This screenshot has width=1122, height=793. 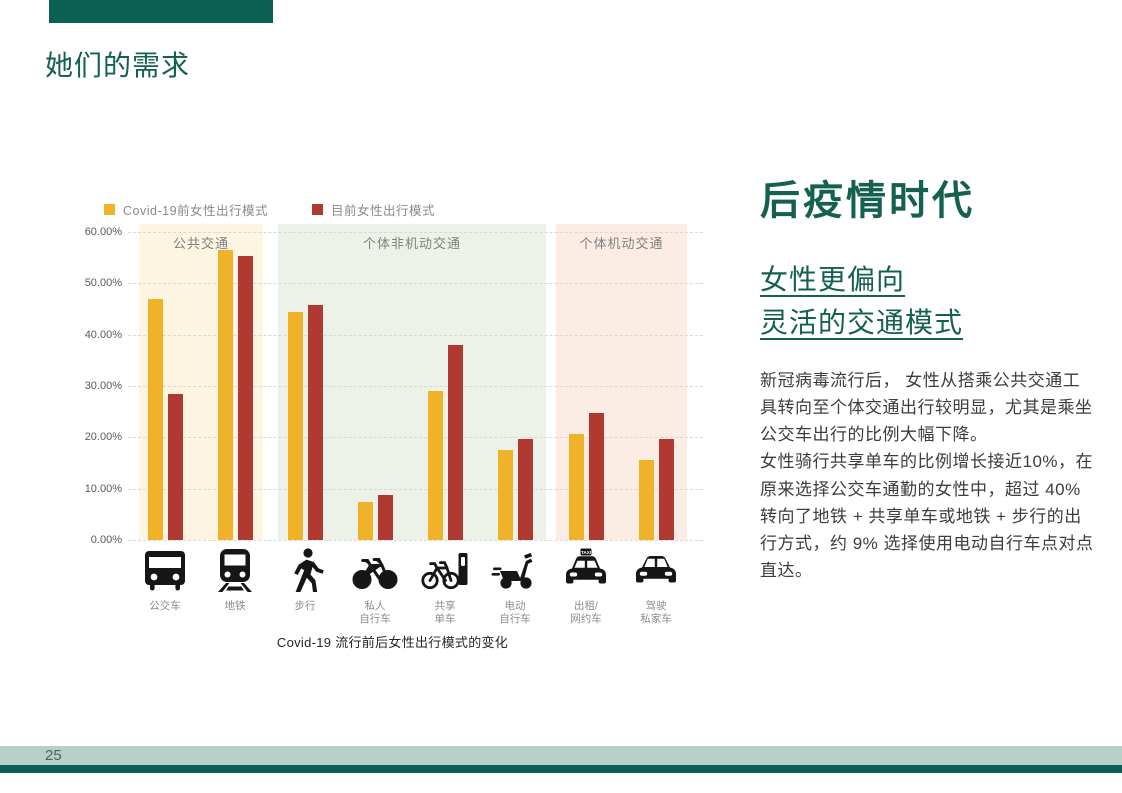 What do you see at coordinates (515, 612) in the screenshot?
I see `x-axis-category-label: 电动 自行车` at bounding box center [515, 612].